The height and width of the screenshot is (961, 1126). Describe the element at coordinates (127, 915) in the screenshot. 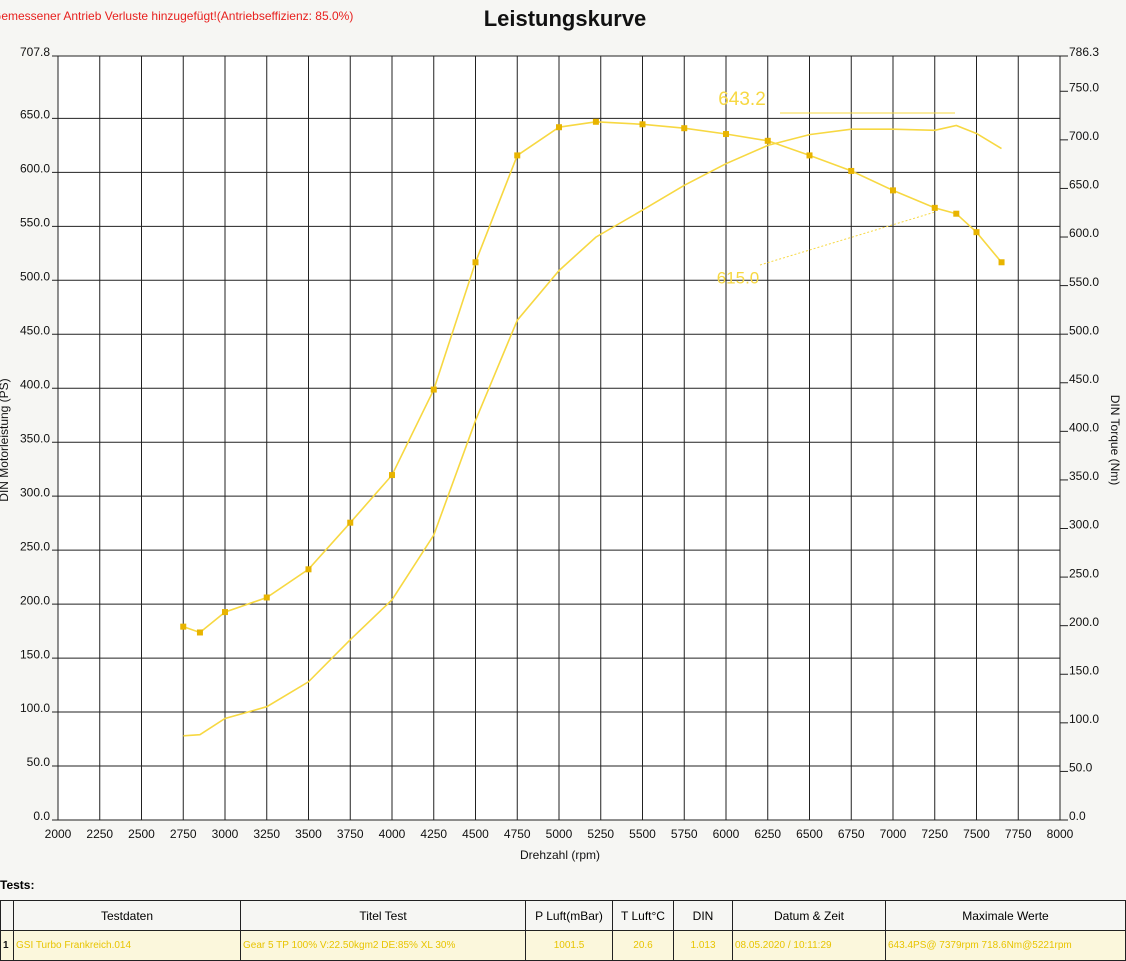

I see `header-cell: Testdaten` at that location.